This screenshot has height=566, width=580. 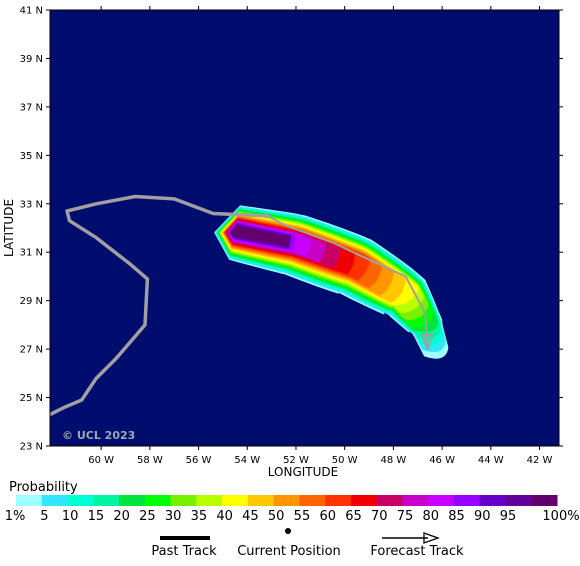 What do you see at coordinates (224, 516) in the screenshot?
I see `colorbar-label: 40` at bounding box center [224, 516].